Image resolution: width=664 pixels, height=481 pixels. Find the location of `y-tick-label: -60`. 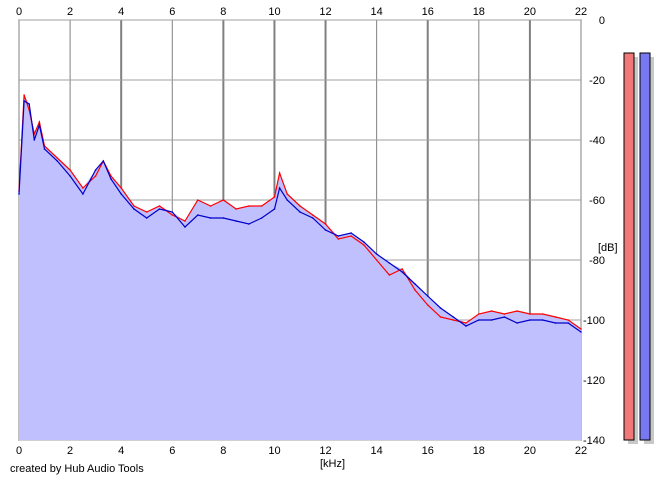

y-tick-label: -60 is located at coordinates (597, 201).